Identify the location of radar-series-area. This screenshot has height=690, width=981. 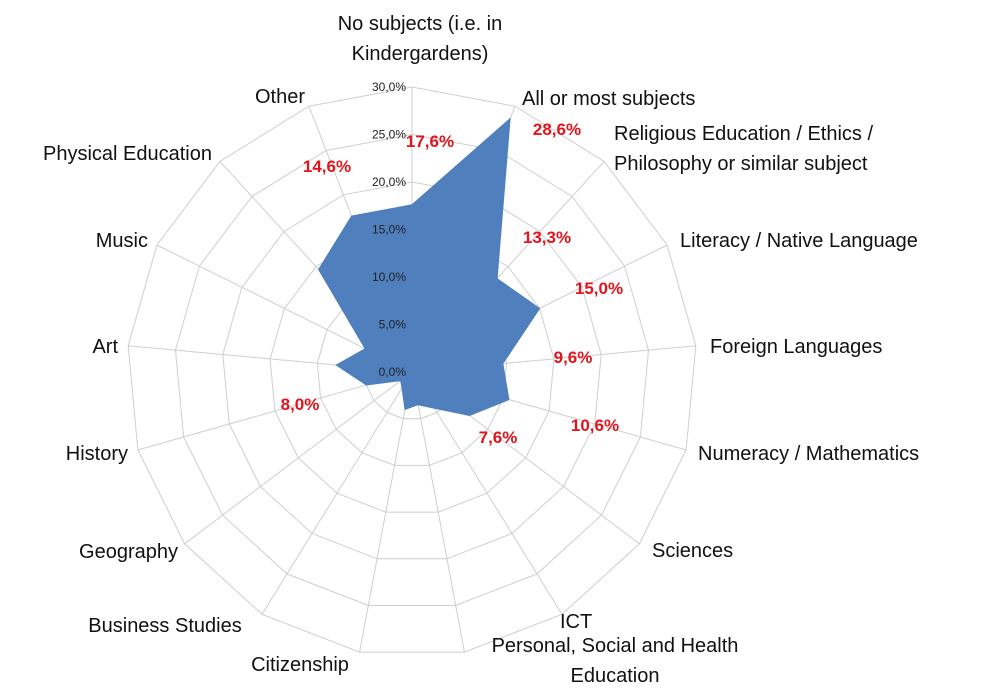
(429, 267).